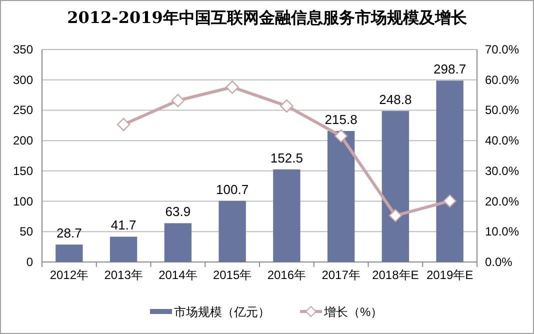 The image size is (534, 334). What do you see at coordinates (450, 69) in the screenshot?
I see `data-label: 298.7` at bounding box center [450, 69].